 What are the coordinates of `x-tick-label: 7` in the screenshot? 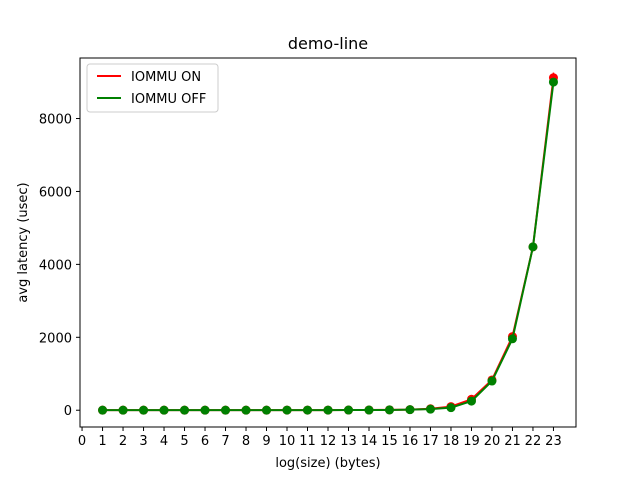 It's located at (225, 441).